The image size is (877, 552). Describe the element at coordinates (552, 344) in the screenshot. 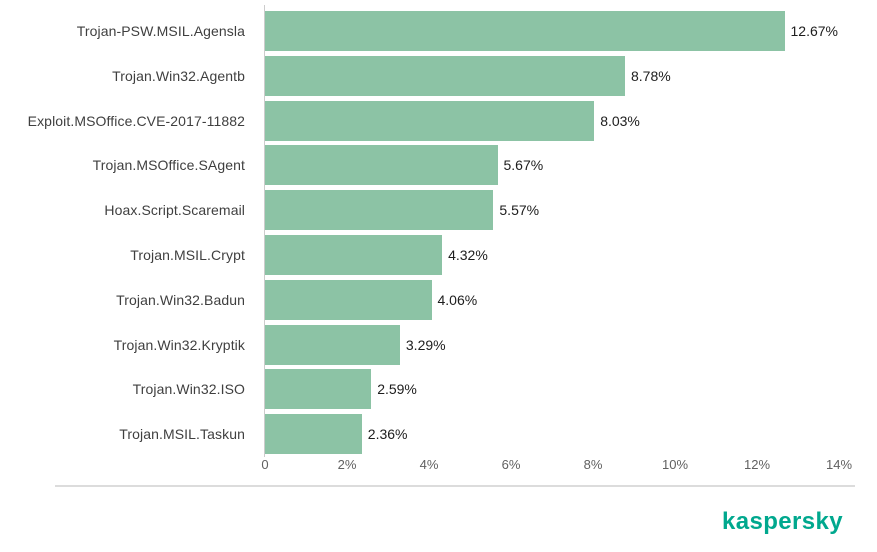

I see `bar-zone: 3.29%` at that location.